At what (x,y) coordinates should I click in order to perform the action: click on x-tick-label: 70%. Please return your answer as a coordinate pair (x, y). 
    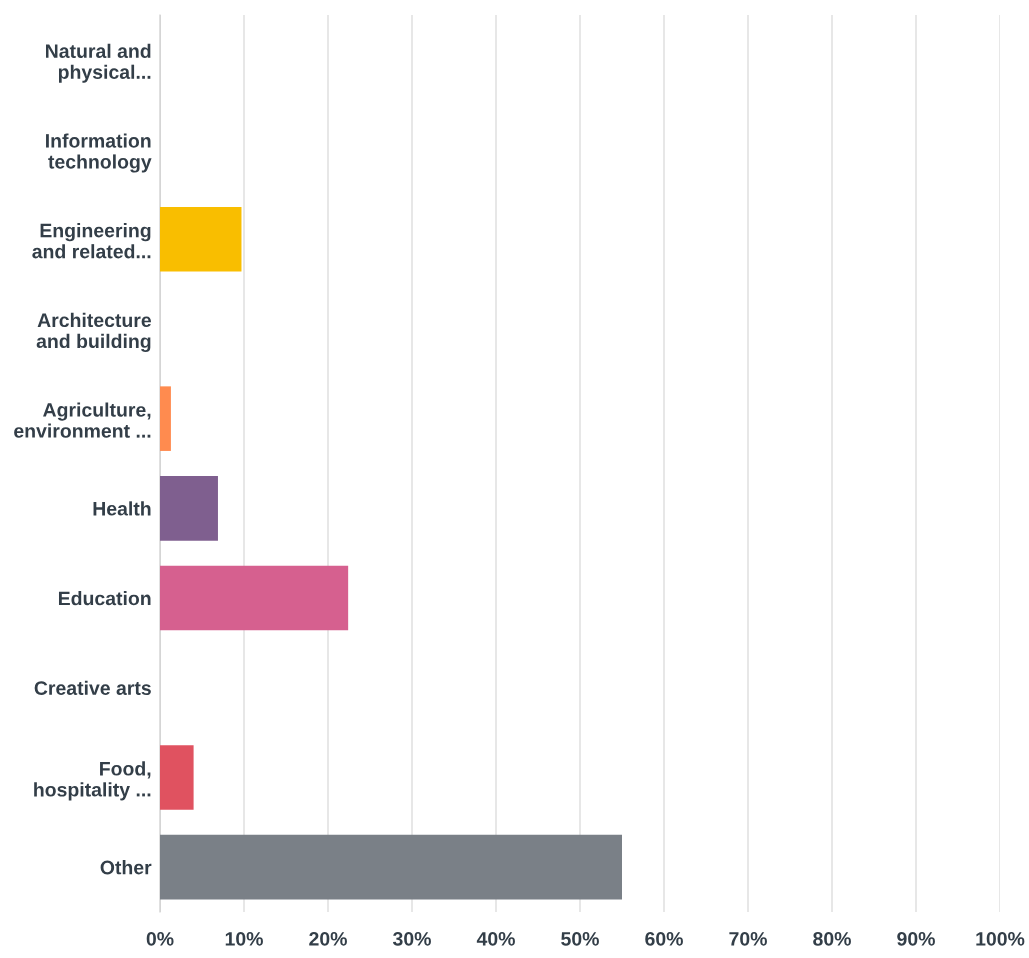
    Looking at the image, I should click on (748, 938).